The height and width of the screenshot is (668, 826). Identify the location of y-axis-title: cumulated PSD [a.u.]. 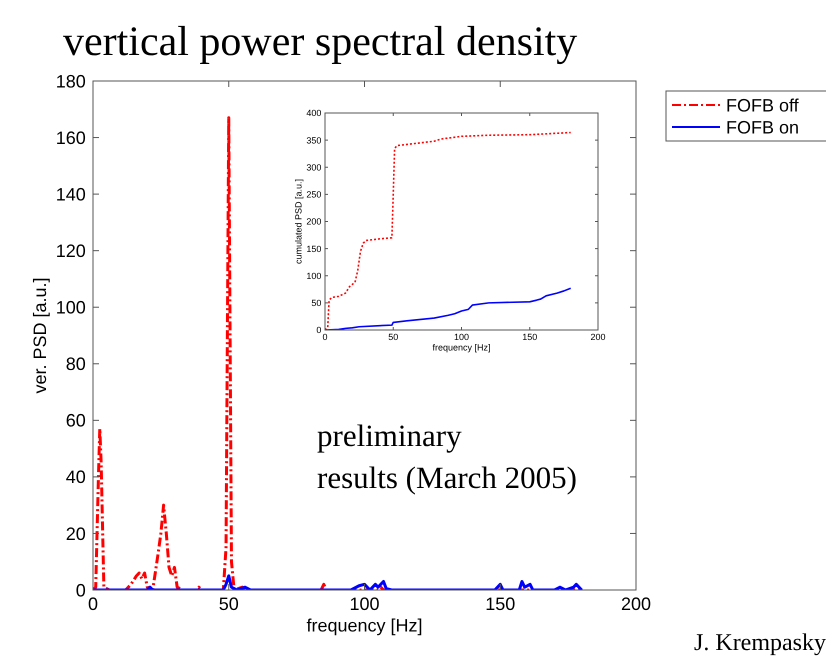
(299, 221).